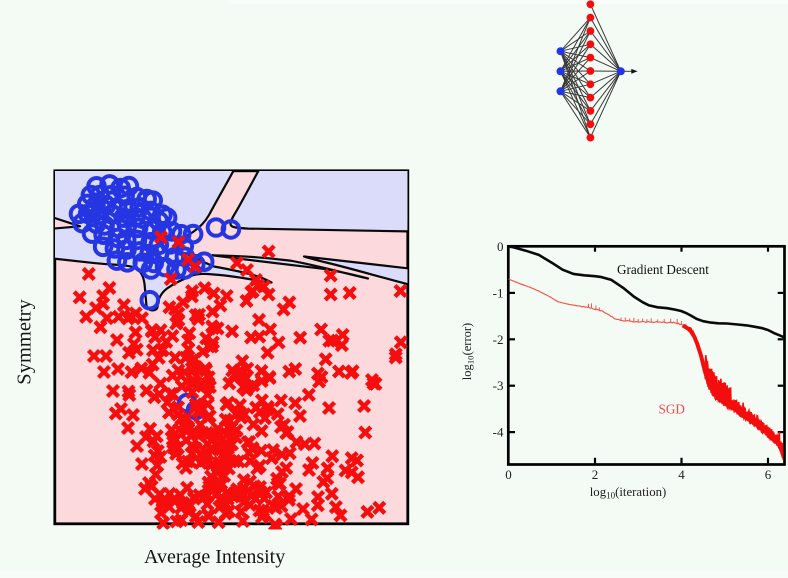  I want to click on svg-text: Gradient Descent, so click(663, 269).